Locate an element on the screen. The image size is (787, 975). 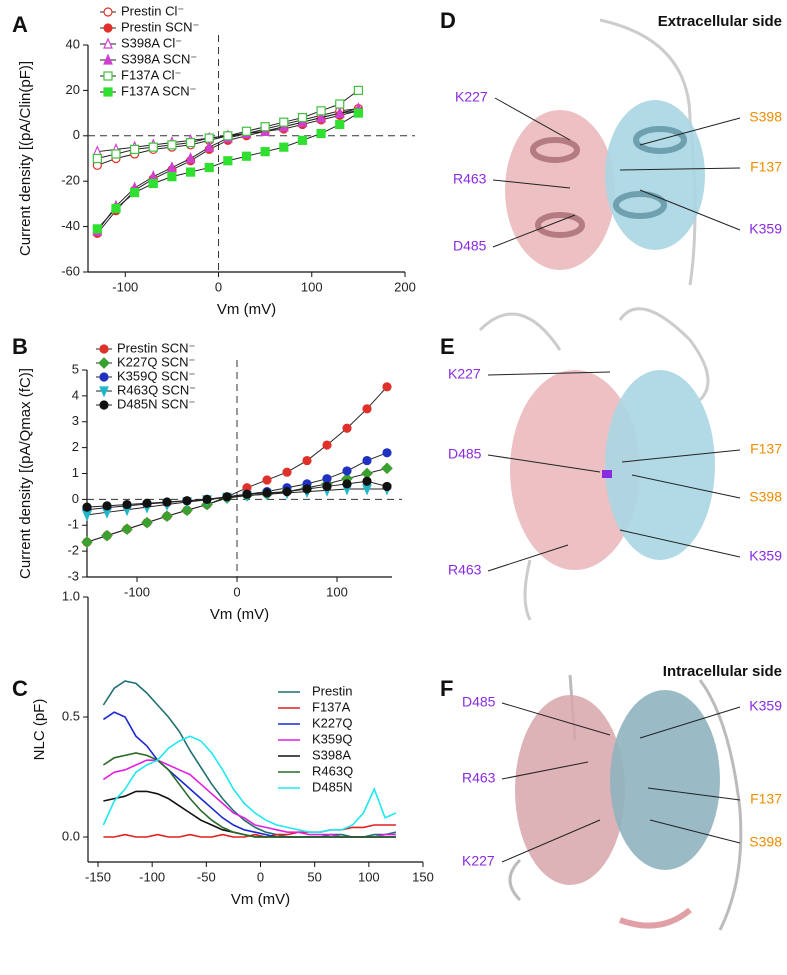
structure-d is located at coordinates (605, 152).